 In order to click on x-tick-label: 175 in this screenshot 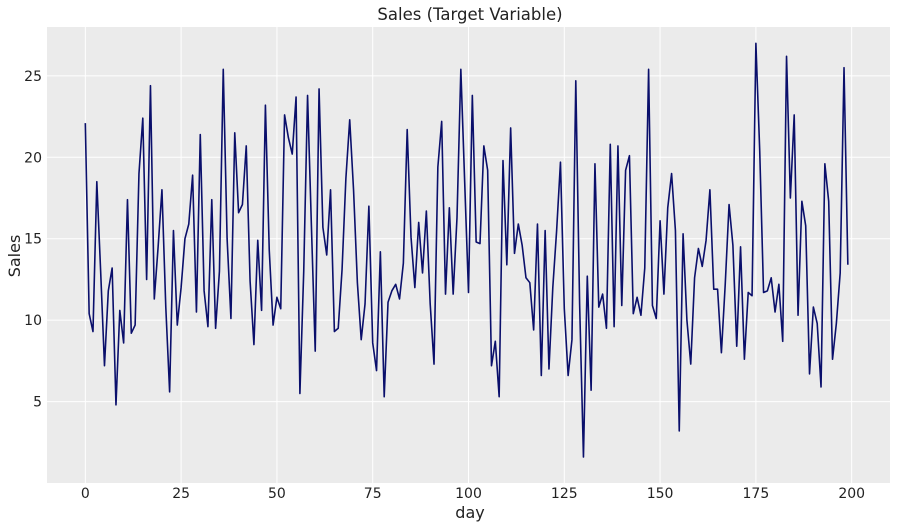, I will do `click(756, 494)`.